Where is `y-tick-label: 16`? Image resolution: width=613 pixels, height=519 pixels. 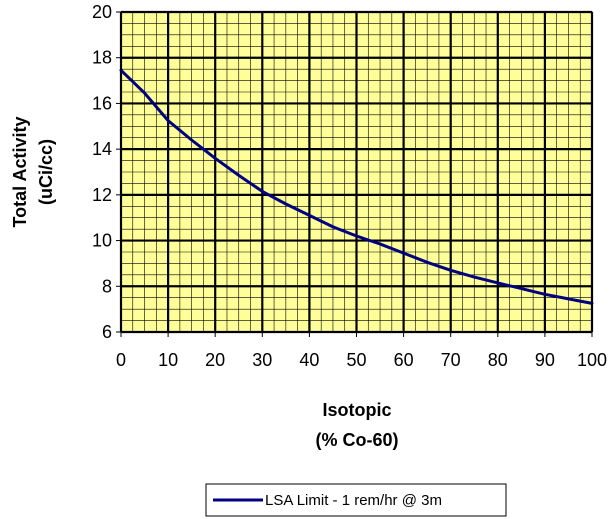 y-tick-label: 16 is located at coordinates (102, 103).